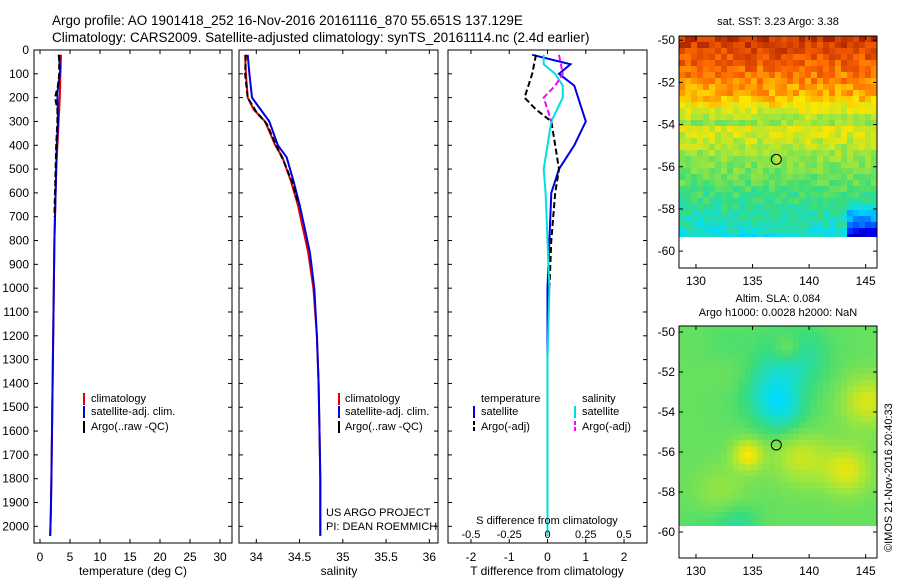  I want to click on series-line-argo-adj-, so click(542, 171).